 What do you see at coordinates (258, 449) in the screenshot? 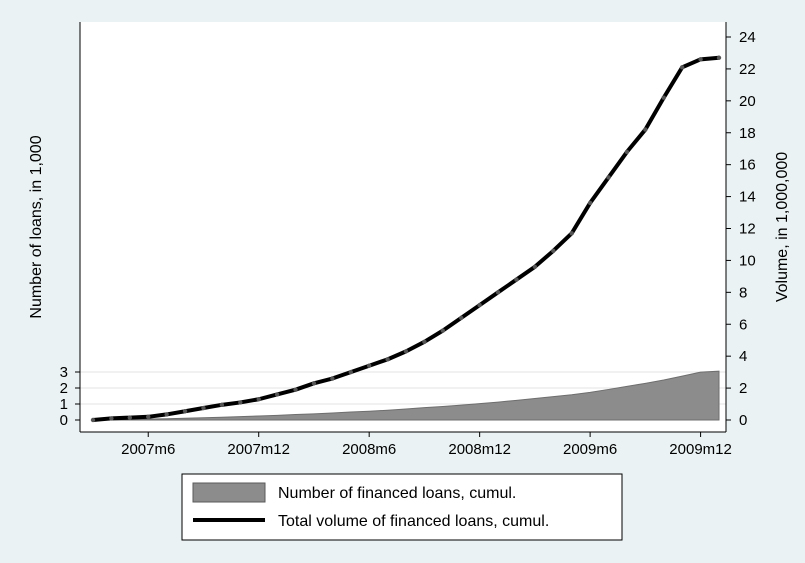
I see `x-tick-label: 2007m12` at bounding box center [258, 449].